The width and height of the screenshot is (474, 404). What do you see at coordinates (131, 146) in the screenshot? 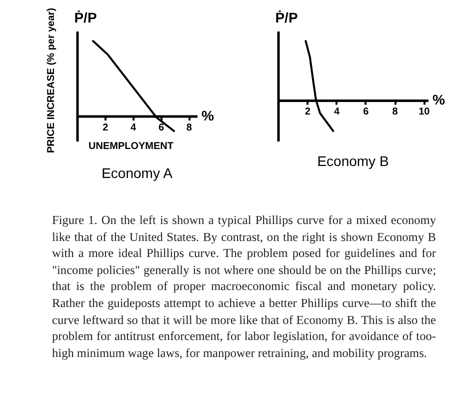
I see `text: UNEMPLOYMENT` at bounding box center [131, 146].